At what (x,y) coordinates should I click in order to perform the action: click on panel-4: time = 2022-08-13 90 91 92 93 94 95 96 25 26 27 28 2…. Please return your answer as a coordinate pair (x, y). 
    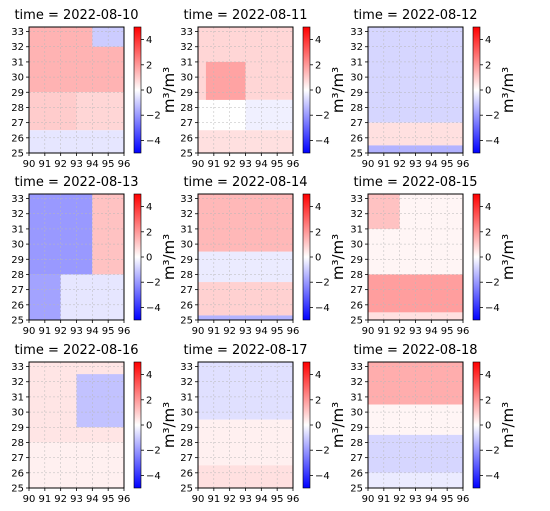
    Looking at the image, I should click on (94, 256).